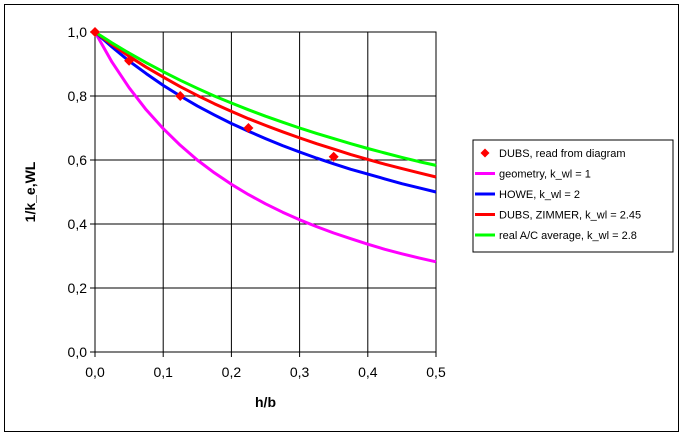  Describe the element at coordinates (232, 372) in the screenshot. I see `x-tick-label: 0,2` at that location.